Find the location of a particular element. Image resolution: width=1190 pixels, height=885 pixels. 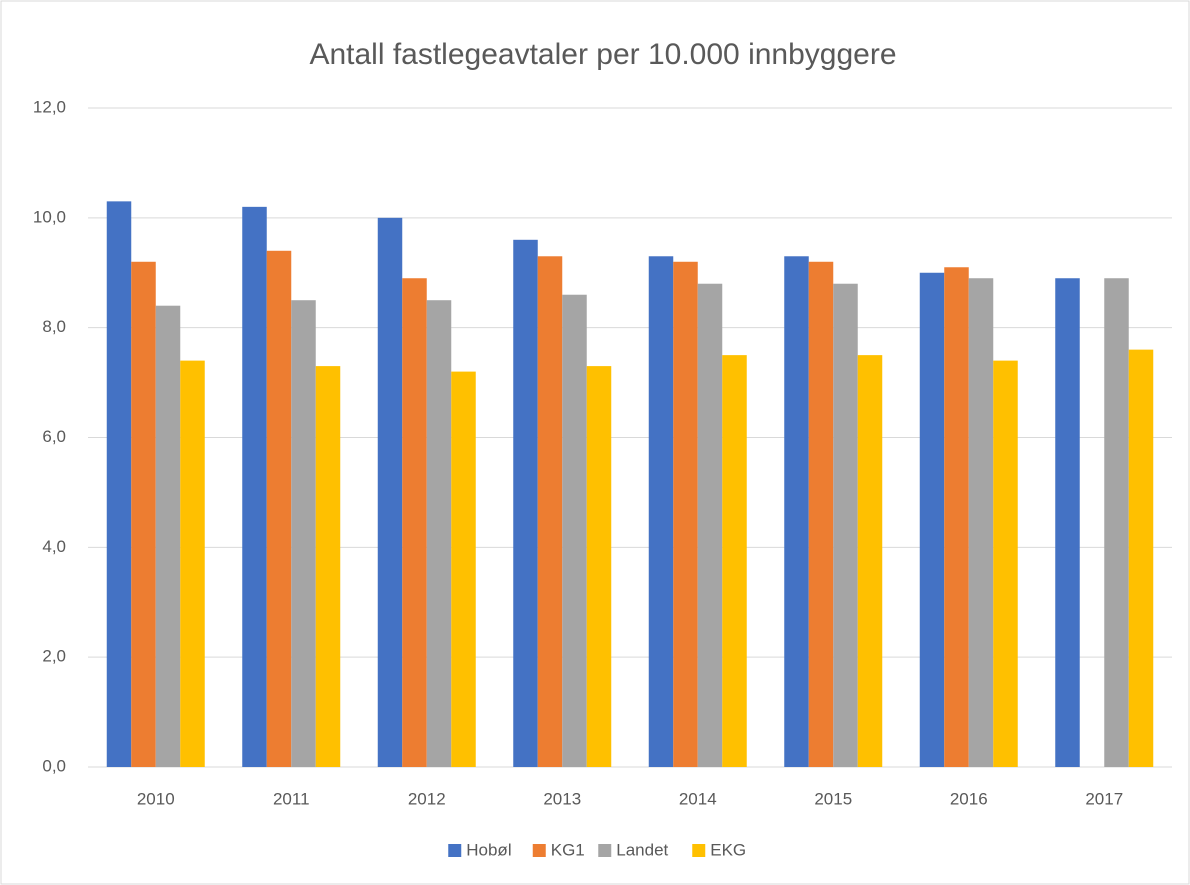

y-tick-label: 2,0 is located at coordinates (54, 656).